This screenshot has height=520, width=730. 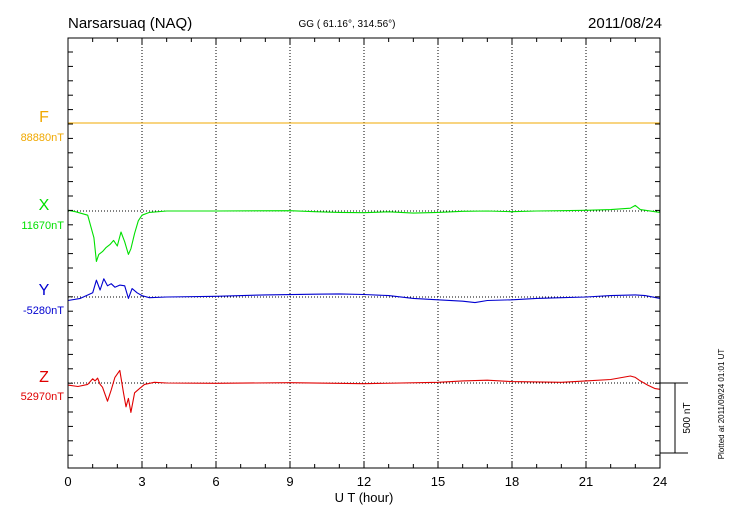 I want to click on plotted-timestamp: Plotted at 2011/09/24 01:01 UT, so click(x=721, y=404).